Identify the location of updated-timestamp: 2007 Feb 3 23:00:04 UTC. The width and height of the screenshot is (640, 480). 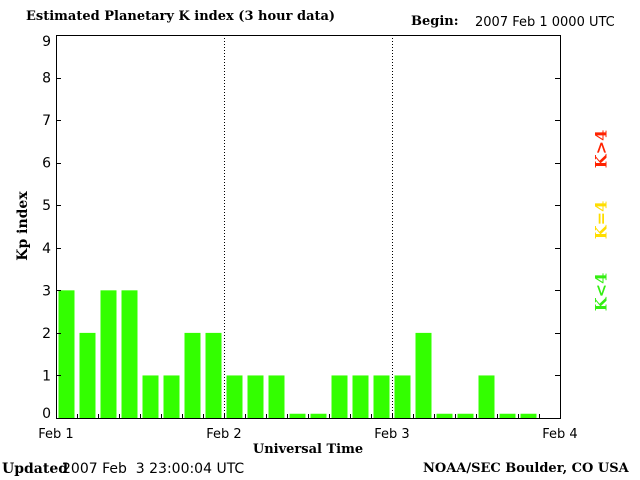
(153, 469).